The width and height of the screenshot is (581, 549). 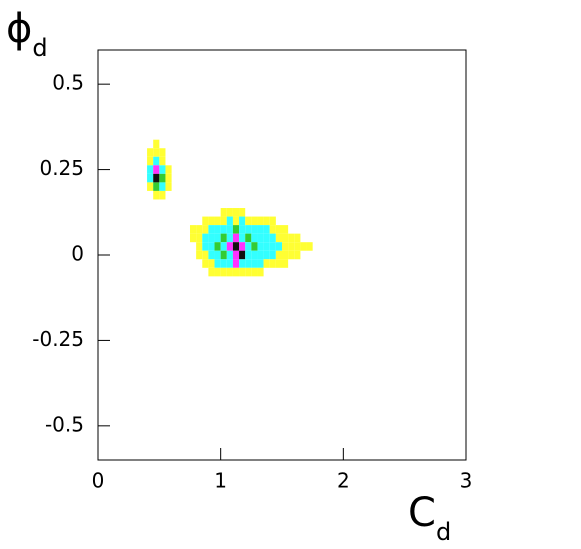 I want to click on y-tick-label: -0.5, so click(x=64, y=424).